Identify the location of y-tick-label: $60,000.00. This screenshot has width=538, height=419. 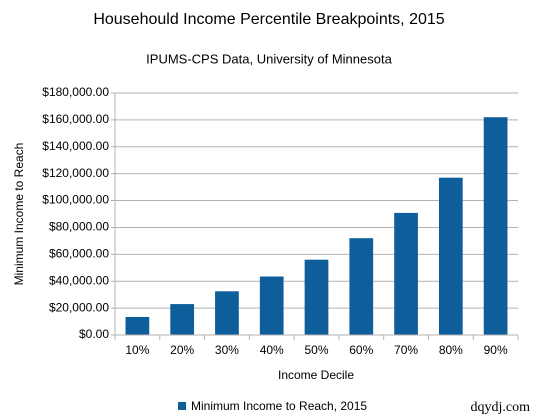
(79, 254).